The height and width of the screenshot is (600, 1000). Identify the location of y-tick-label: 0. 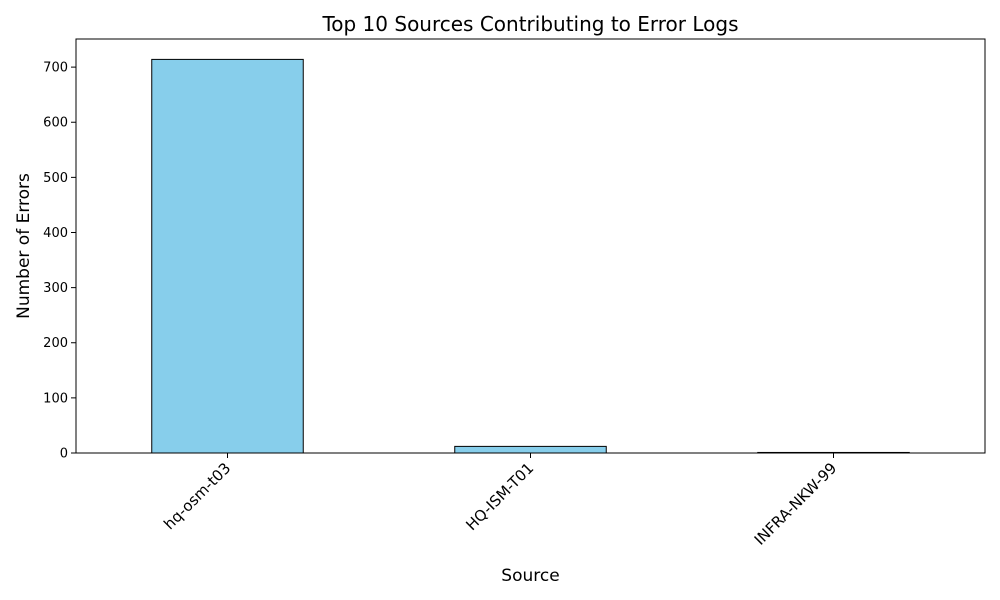
(64, 454).